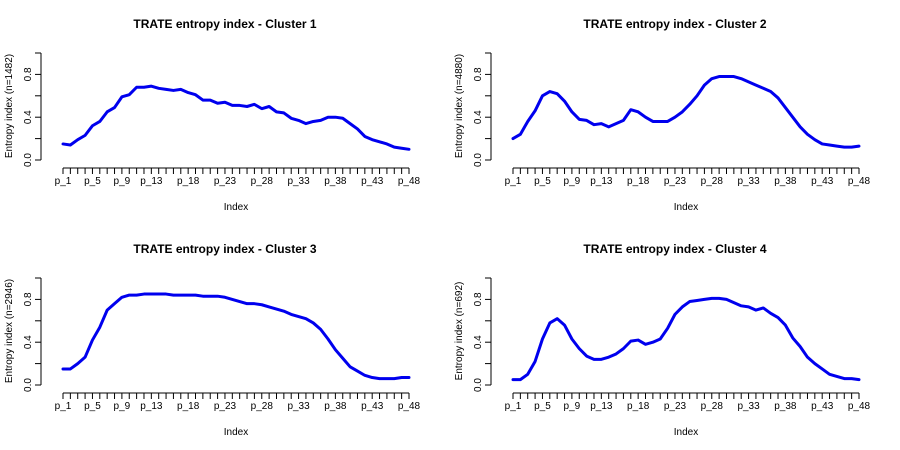 This screenshot has height=450, width=900. I want to click on chart-title: TRATE entropy index - Cluster 3, so click(224, 249).